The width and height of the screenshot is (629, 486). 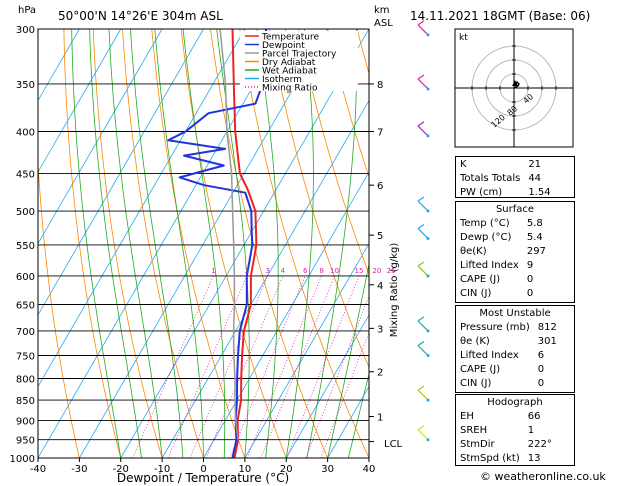 I want to click on pressure-tick-label: 700, so click(x=25, y=332).